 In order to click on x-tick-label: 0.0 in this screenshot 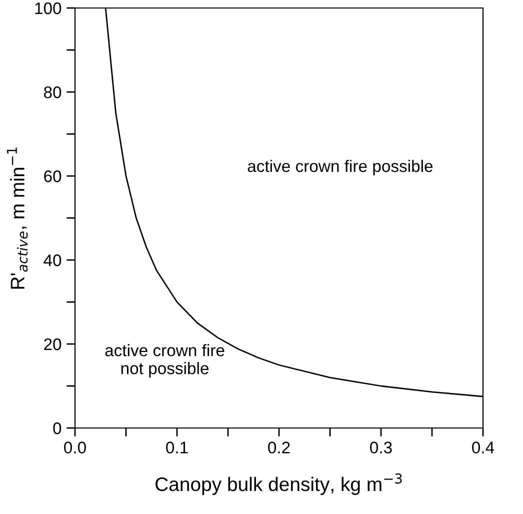, I will do `click(75, 448)`.